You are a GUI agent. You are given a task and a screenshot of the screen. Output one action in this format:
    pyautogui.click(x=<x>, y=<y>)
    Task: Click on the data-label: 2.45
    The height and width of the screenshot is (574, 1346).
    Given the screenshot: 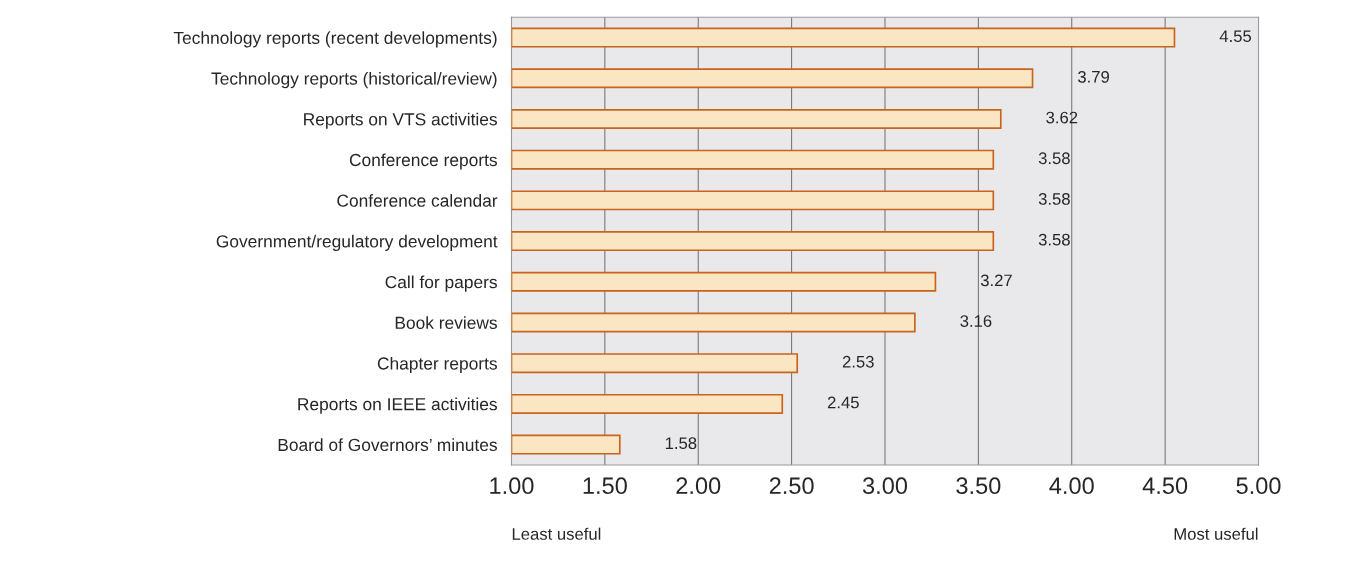 What is the action you would take?
    pyautogui.click(x=843, y=402)
    